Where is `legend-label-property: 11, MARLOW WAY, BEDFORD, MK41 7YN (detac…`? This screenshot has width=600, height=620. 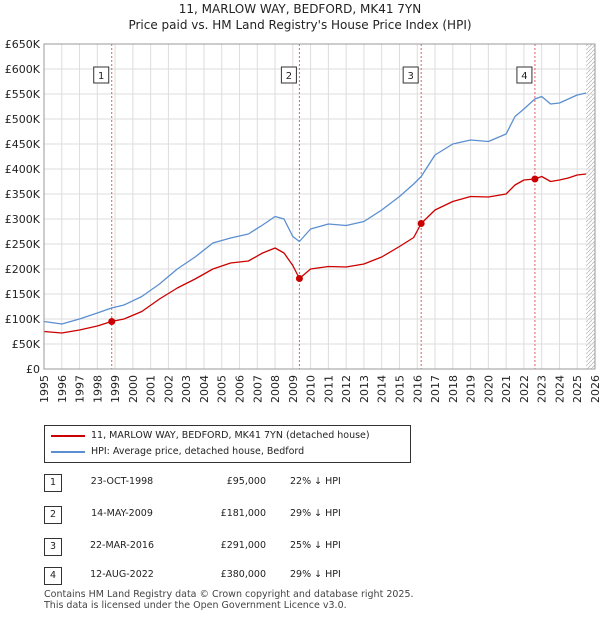 legend-label-property: 11, MARLOW WAY, BEDFORD, MK41 7YN (detac… is located at coordinates (230, 435).